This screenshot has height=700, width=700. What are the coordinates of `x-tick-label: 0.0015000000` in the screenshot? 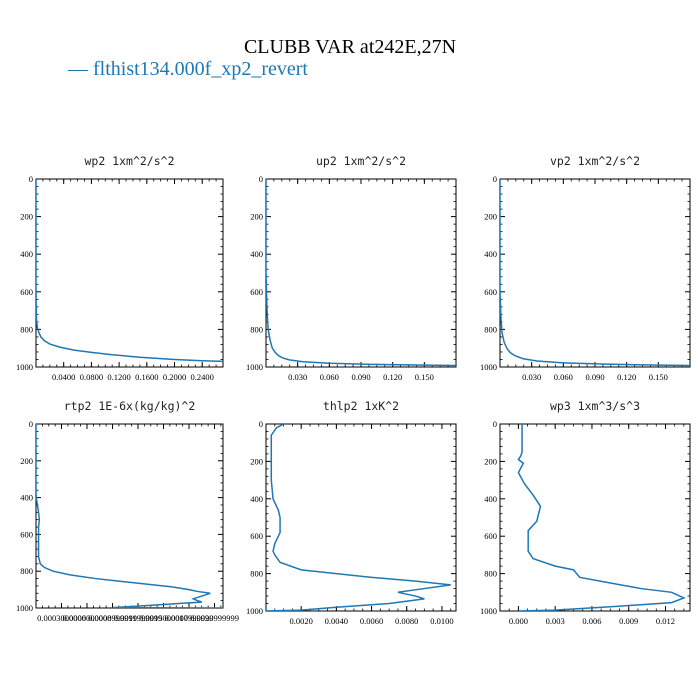 It's located at (163, 618).